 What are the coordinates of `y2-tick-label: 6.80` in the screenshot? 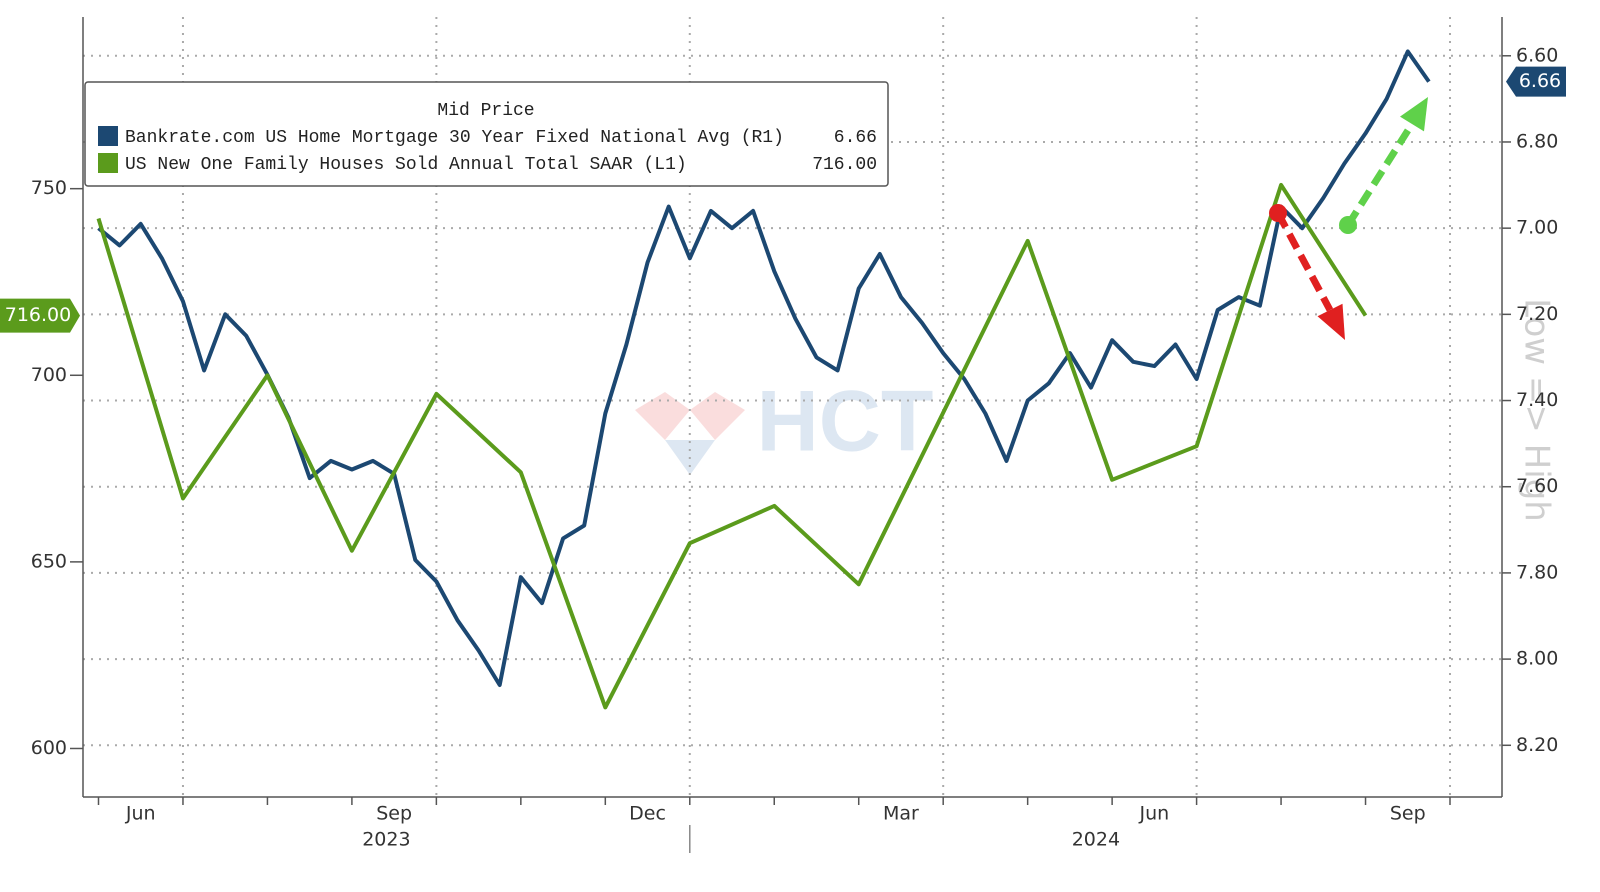 It's located at (1537, 141).